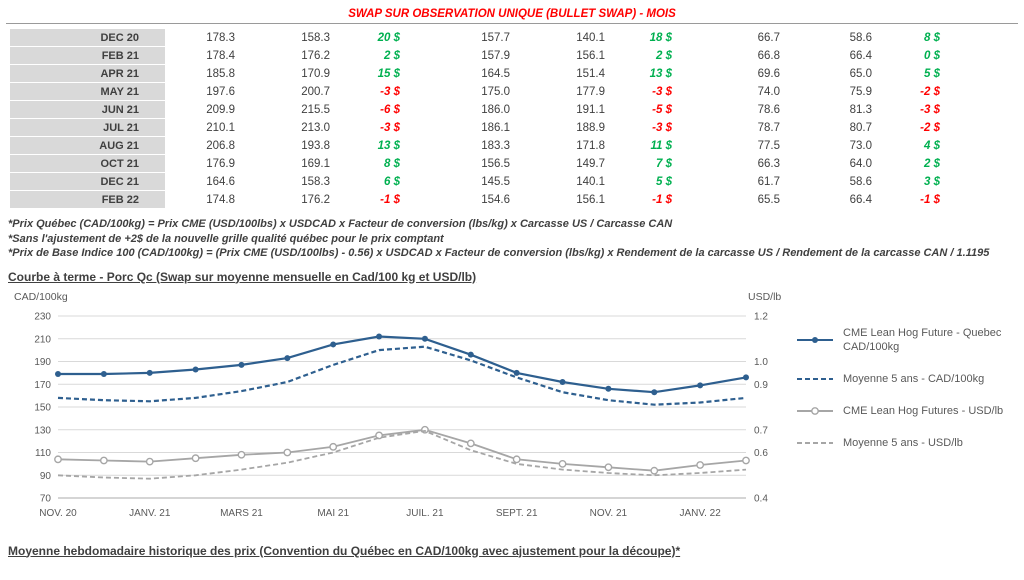 Image resolution: width=1024 pixels, height=580 pixels. I want to click on value-cell: 157.7, so click(495, 38).